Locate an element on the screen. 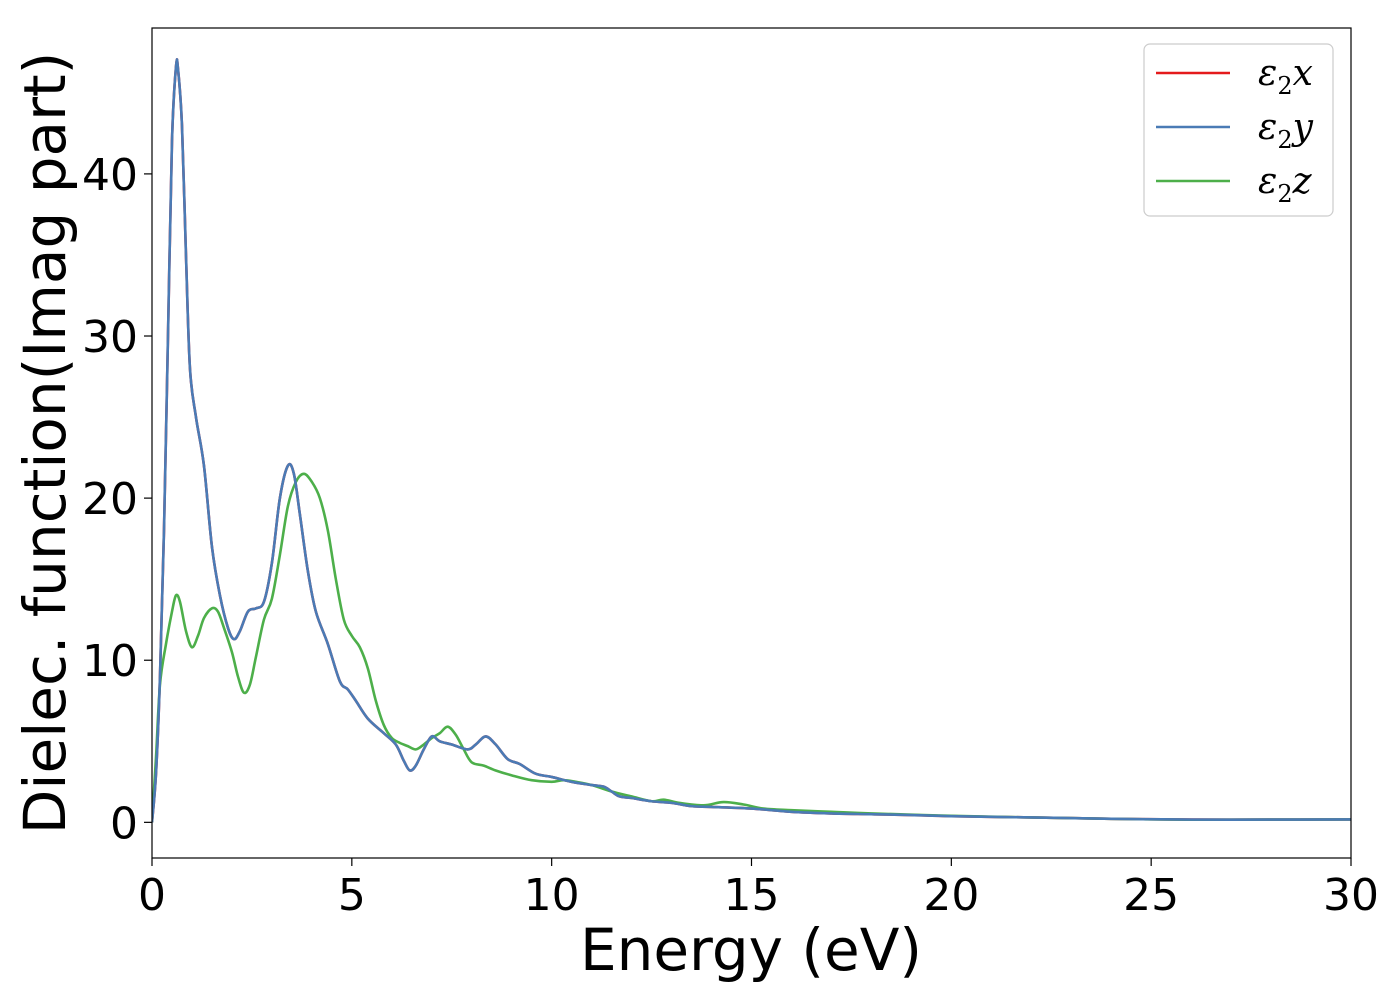 The width and height of the screenshot is (1400, 1000). y-axis-ticks: 0 10 20 30 40 is located at coordinates (117, 499).